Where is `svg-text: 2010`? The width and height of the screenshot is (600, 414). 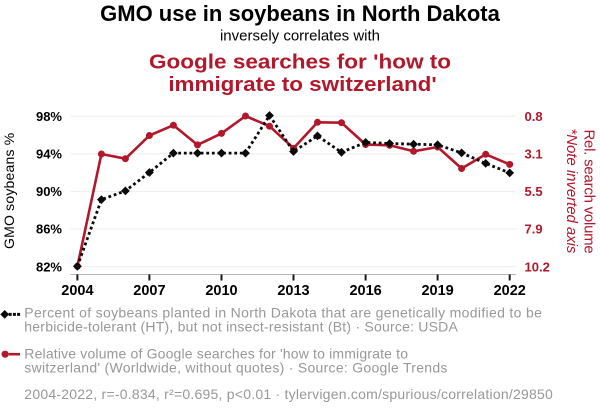 svg-text: 2010 is located at coordinates (221, 291).